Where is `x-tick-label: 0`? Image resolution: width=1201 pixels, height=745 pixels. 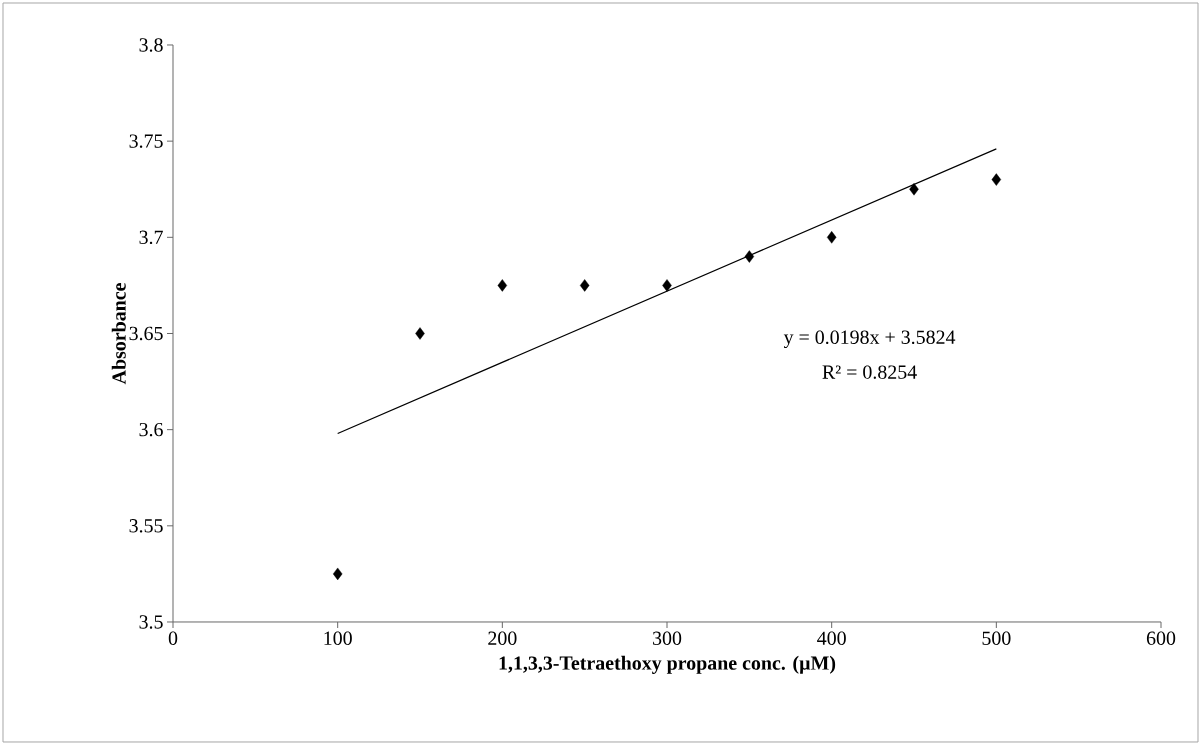
x-tick-label: 0 is located at coordinates (173, 638).